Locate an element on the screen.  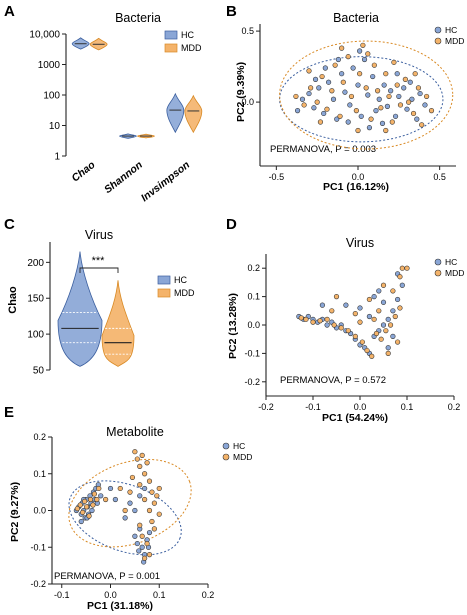
panel-d-y-tick-label: 0.1 is located at coordinates (253, 297).